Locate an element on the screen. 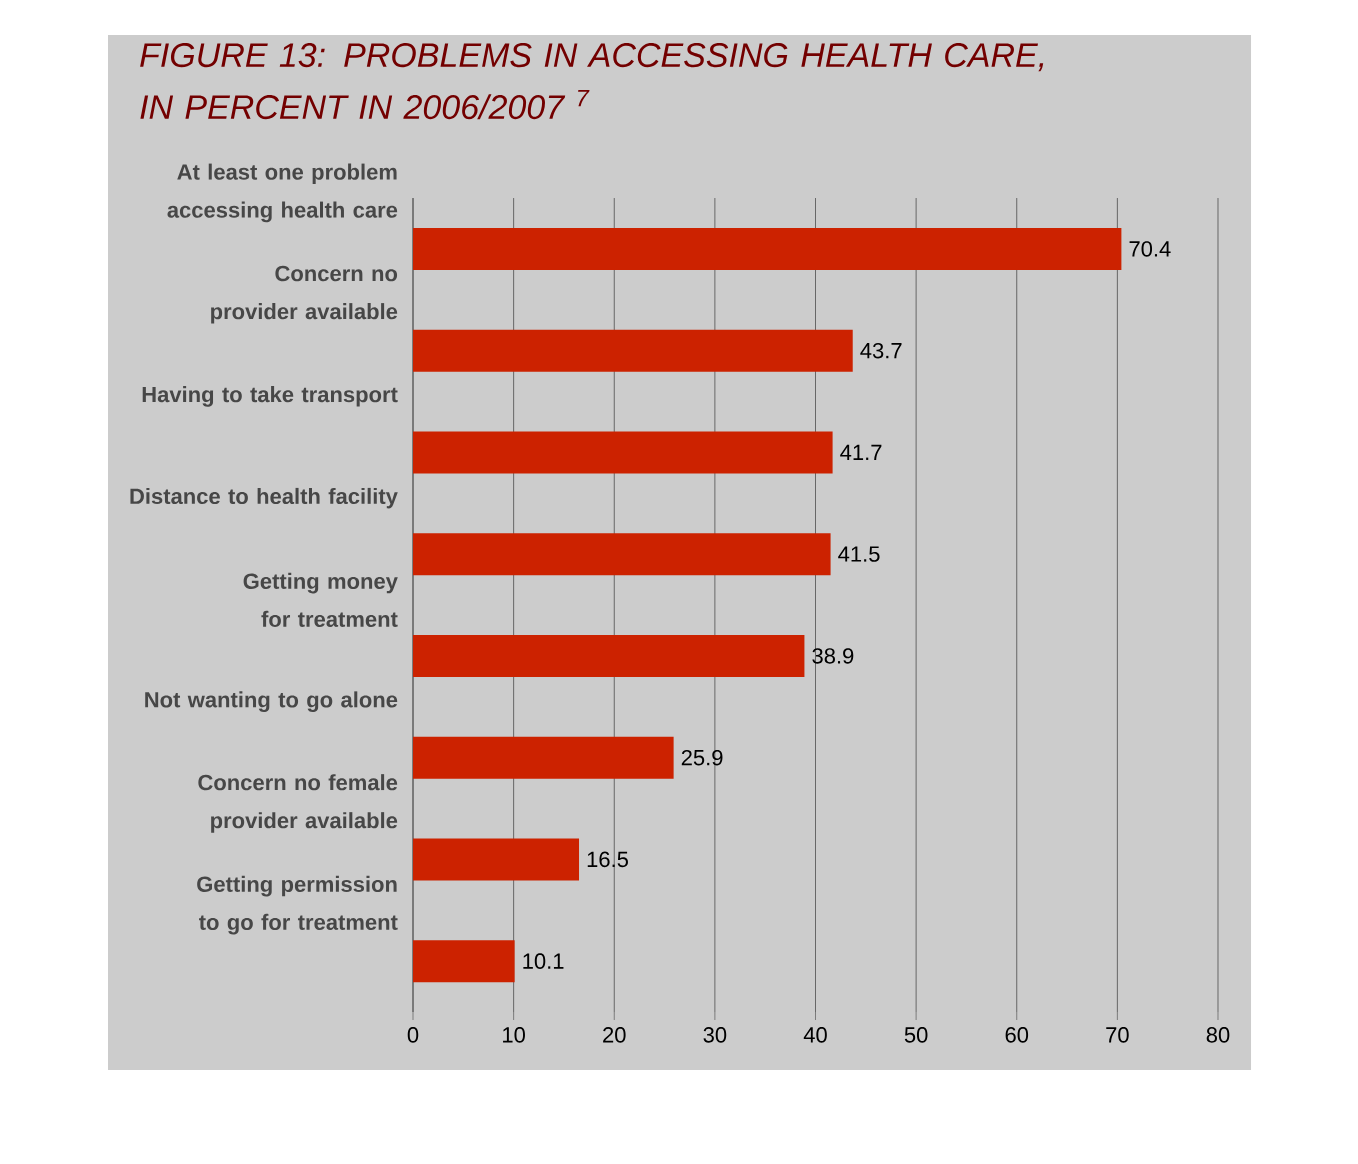  y-tick-label: Concern no provider available is located at coordinates (304, 294).